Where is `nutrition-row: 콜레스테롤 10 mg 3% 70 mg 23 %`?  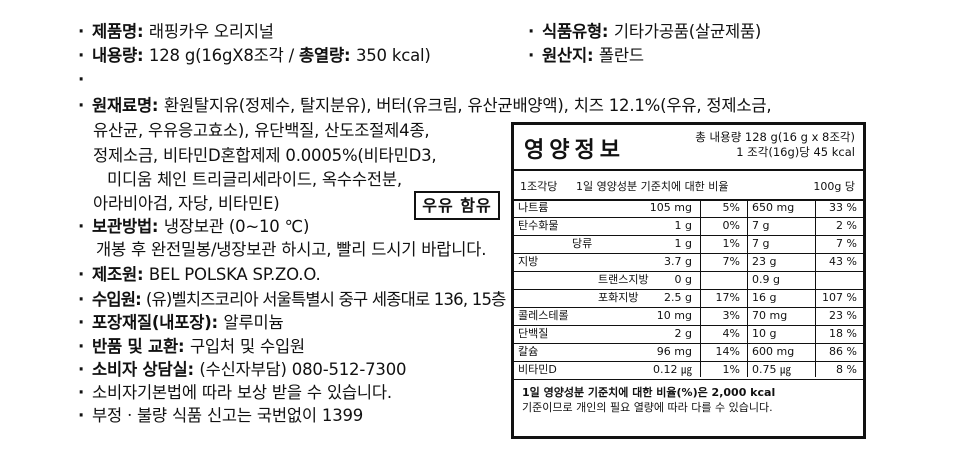 nutrition-row: 콜레스테롤 10 mg 3% 70 mg 23 % is located at coordinates (688, 316).